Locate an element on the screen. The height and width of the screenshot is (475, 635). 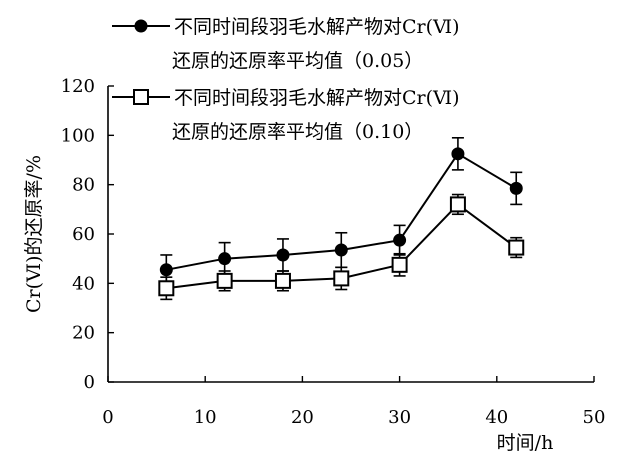
x-axis-label: 时间/h is located at coordinates (525, 443).